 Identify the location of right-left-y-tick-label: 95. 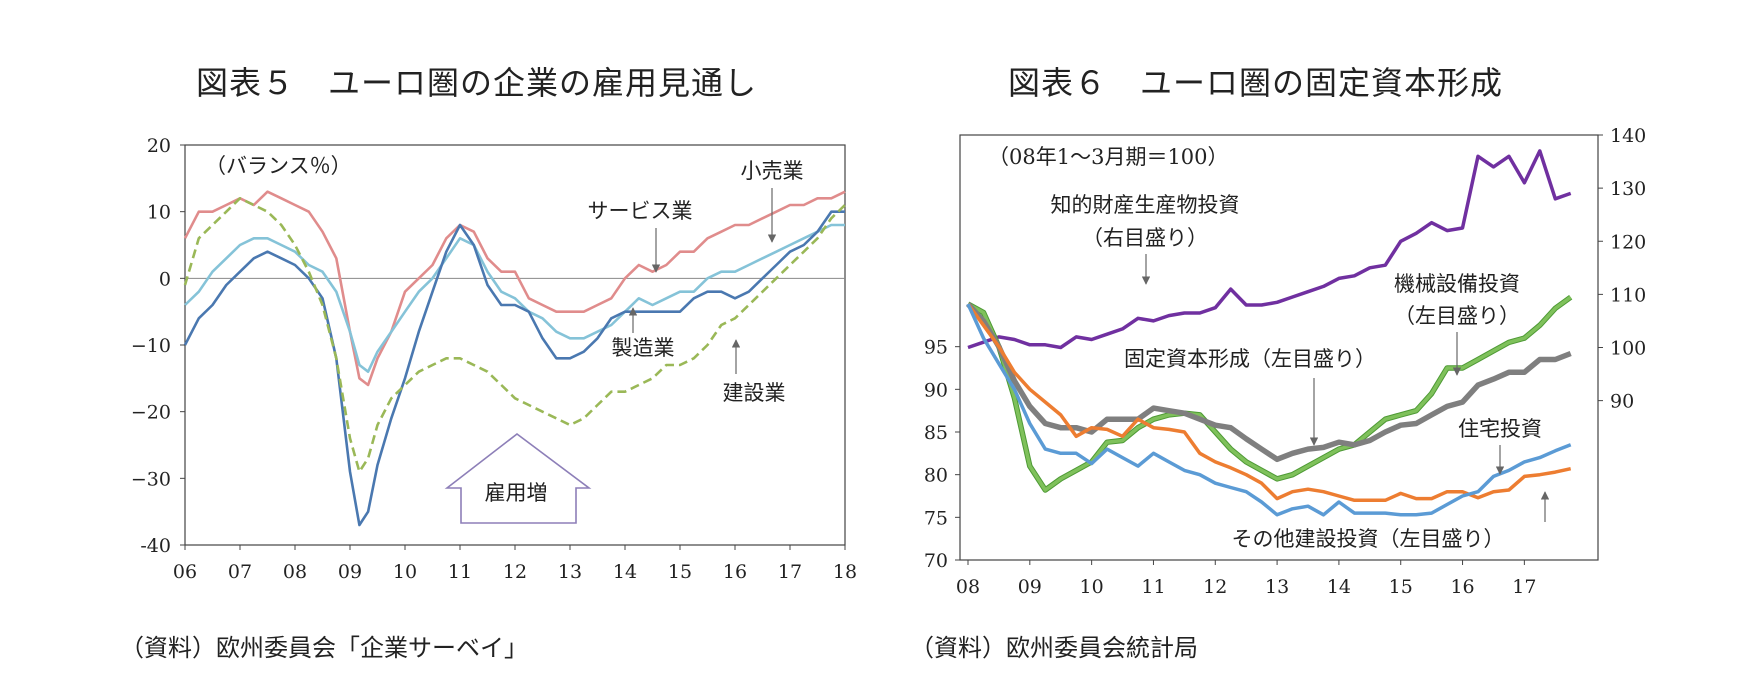
(936, 348).